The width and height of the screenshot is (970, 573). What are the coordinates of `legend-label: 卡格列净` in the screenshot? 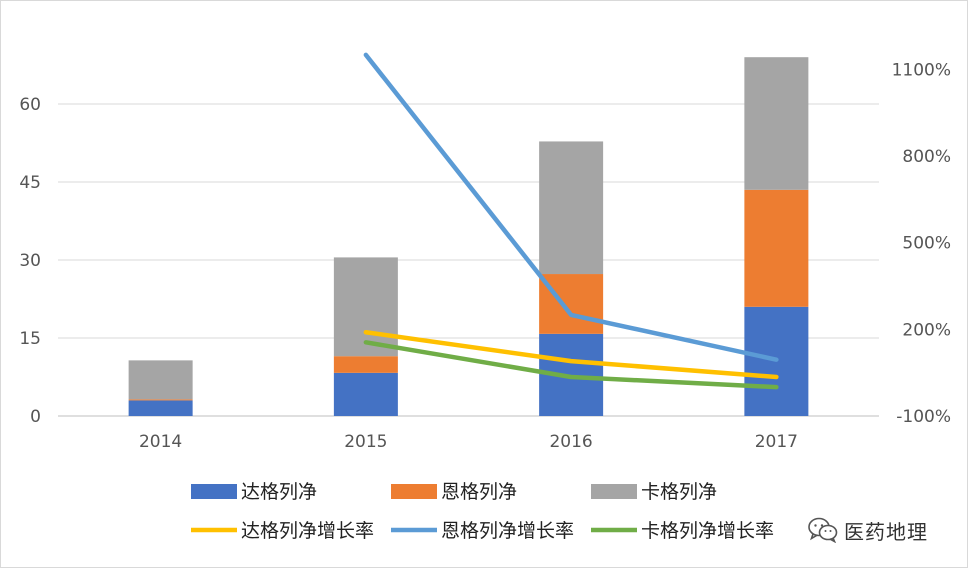 It's located at (679, 492).